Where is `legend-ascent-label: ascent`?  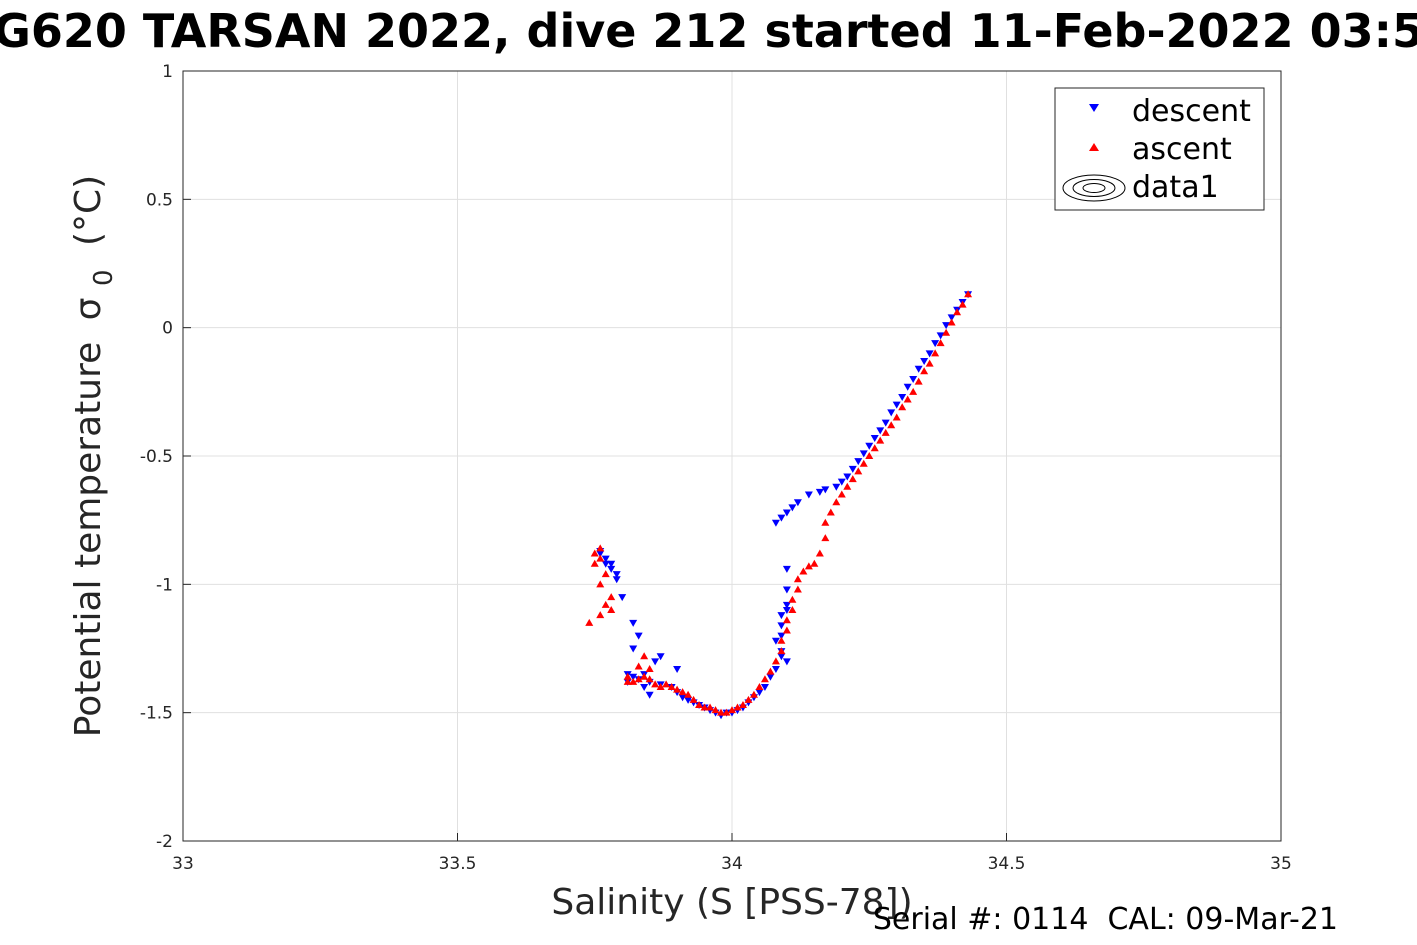 legend-ascent-label: ascent is located at coordinates (1182, 149).